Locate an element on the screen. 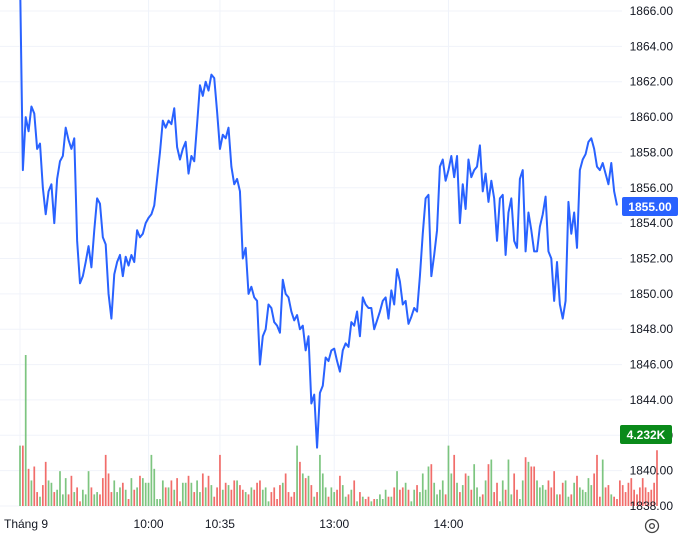 This screenshot has width=680, height=542. y-tick-label: 1862.00 is located at coordinates (652, 82).